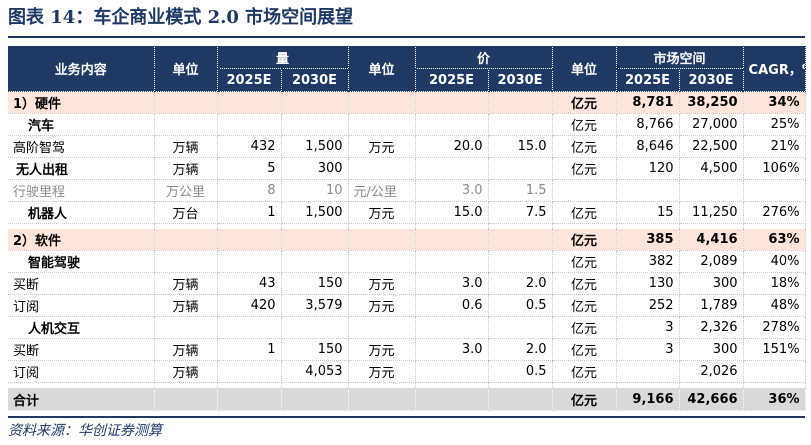 The height and width of the screenshot is (445, 811). What do you see at coordinates (407, 283) in the screenshot?
I see `table-row: 买断 万辆 43 150 万元 3.0 2.0 亿元 130 300 18%` at bounding box center [407, 283].